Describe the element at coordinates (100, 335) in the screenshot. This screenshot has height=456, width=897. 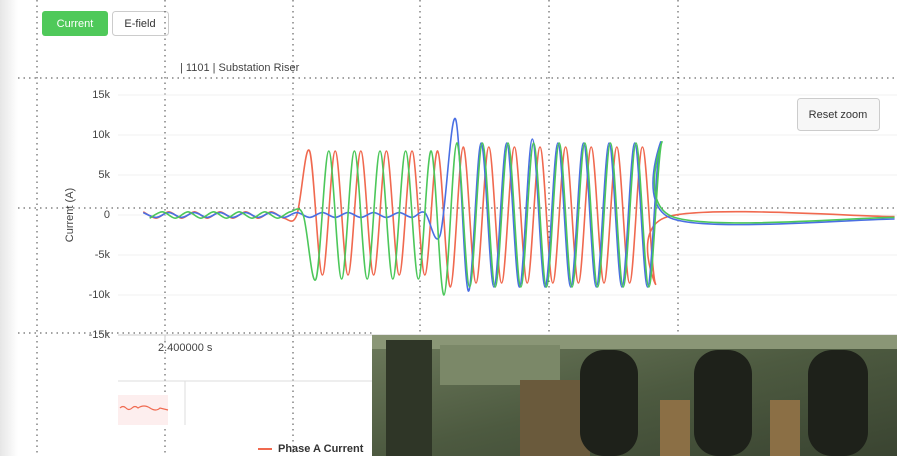
I see `y-tick-label: -15k` at that location.